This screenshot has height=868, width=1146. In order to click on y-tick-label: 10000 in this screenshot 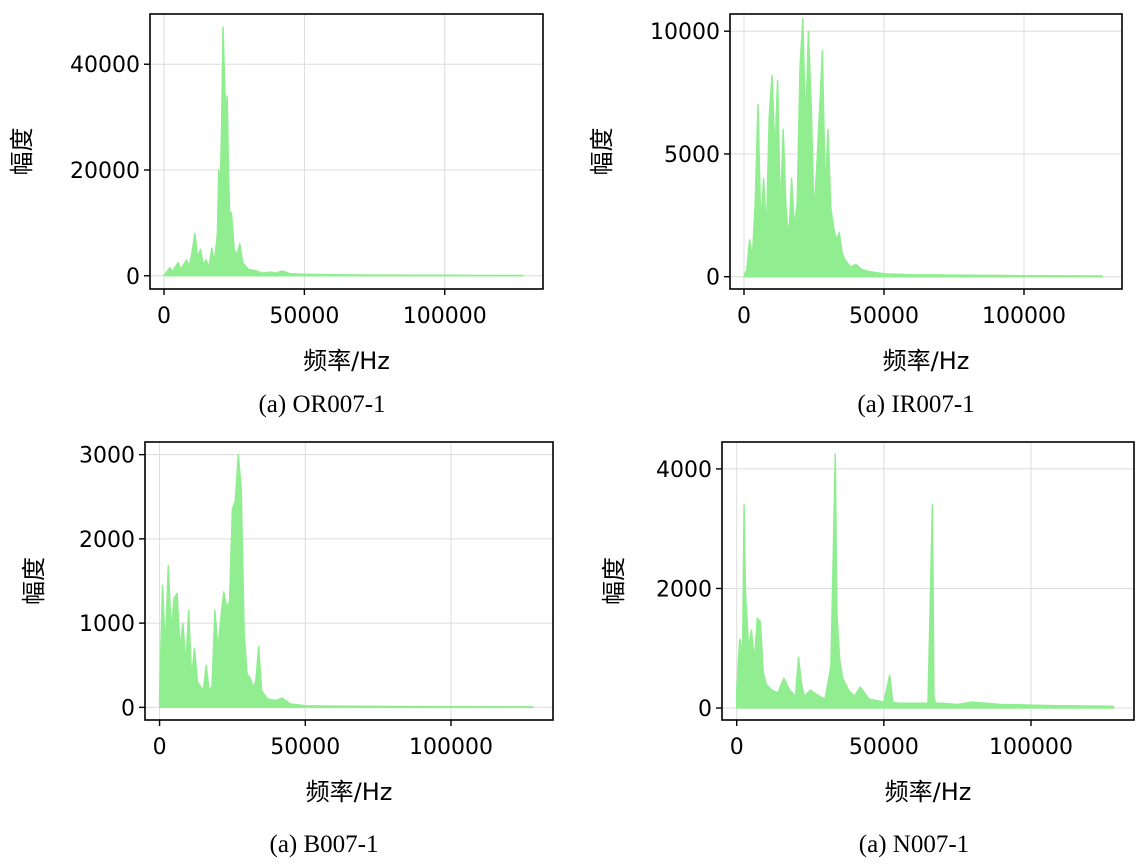, I will do `click(685, 32)`.